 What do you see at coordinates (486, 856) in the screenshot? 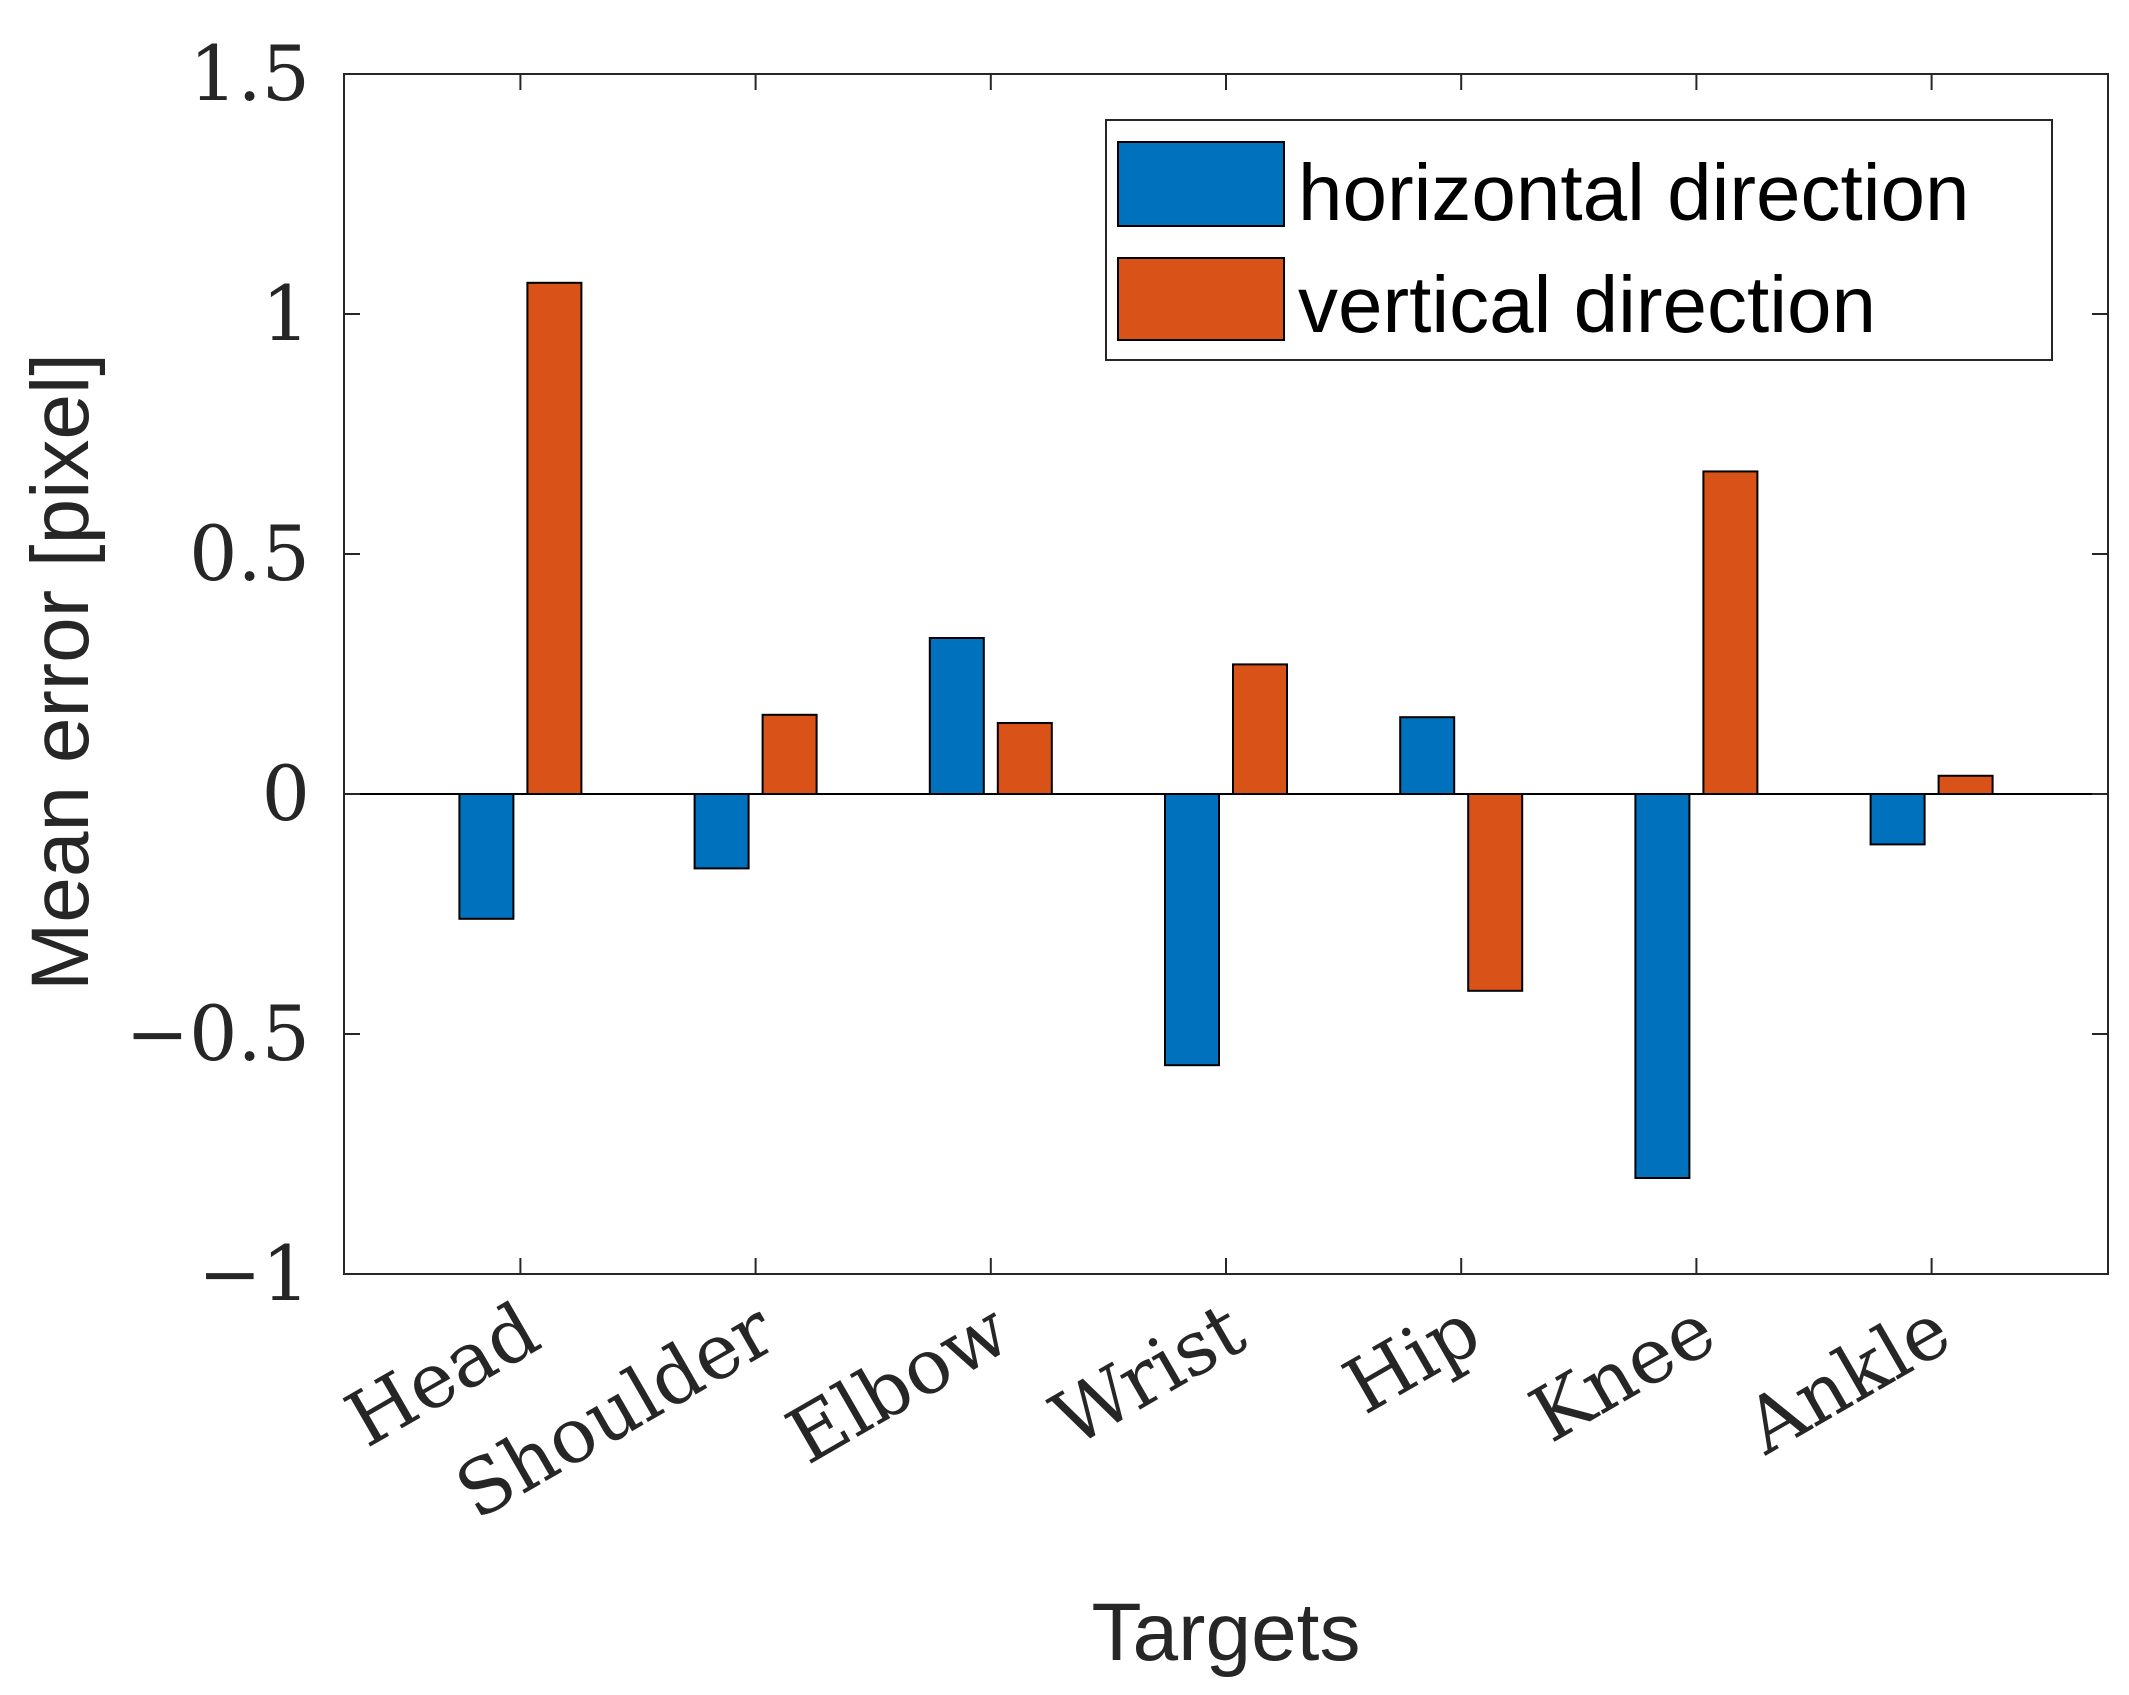
I see `bar-horizontal-head` at bounding box center [486, 856].